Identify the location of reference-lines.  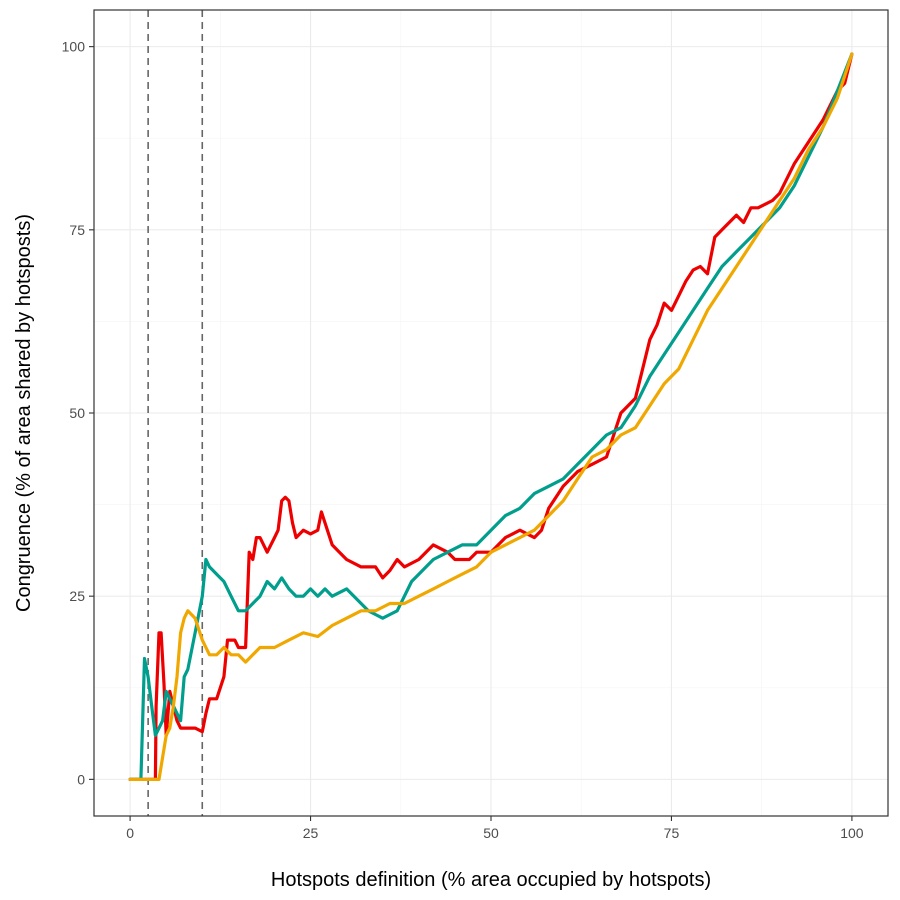
(175, 413).